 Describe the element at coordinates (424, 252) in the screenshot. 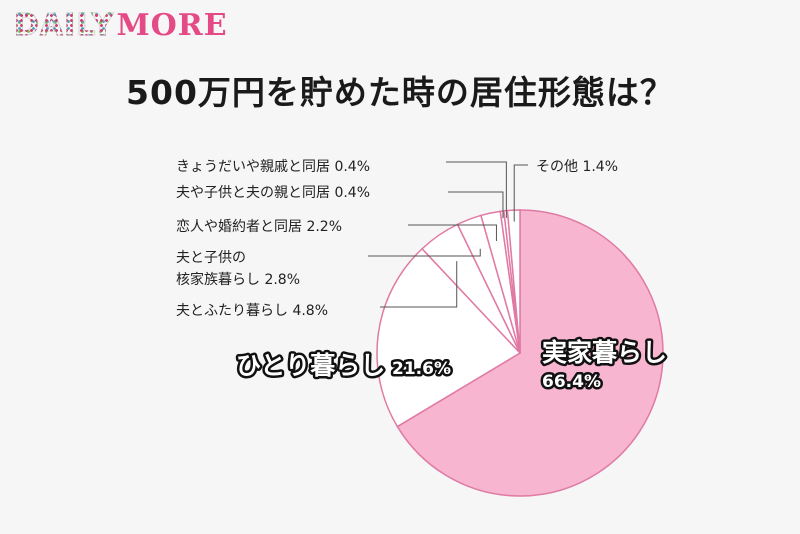

I see `leader-line-nuclear` at that location.